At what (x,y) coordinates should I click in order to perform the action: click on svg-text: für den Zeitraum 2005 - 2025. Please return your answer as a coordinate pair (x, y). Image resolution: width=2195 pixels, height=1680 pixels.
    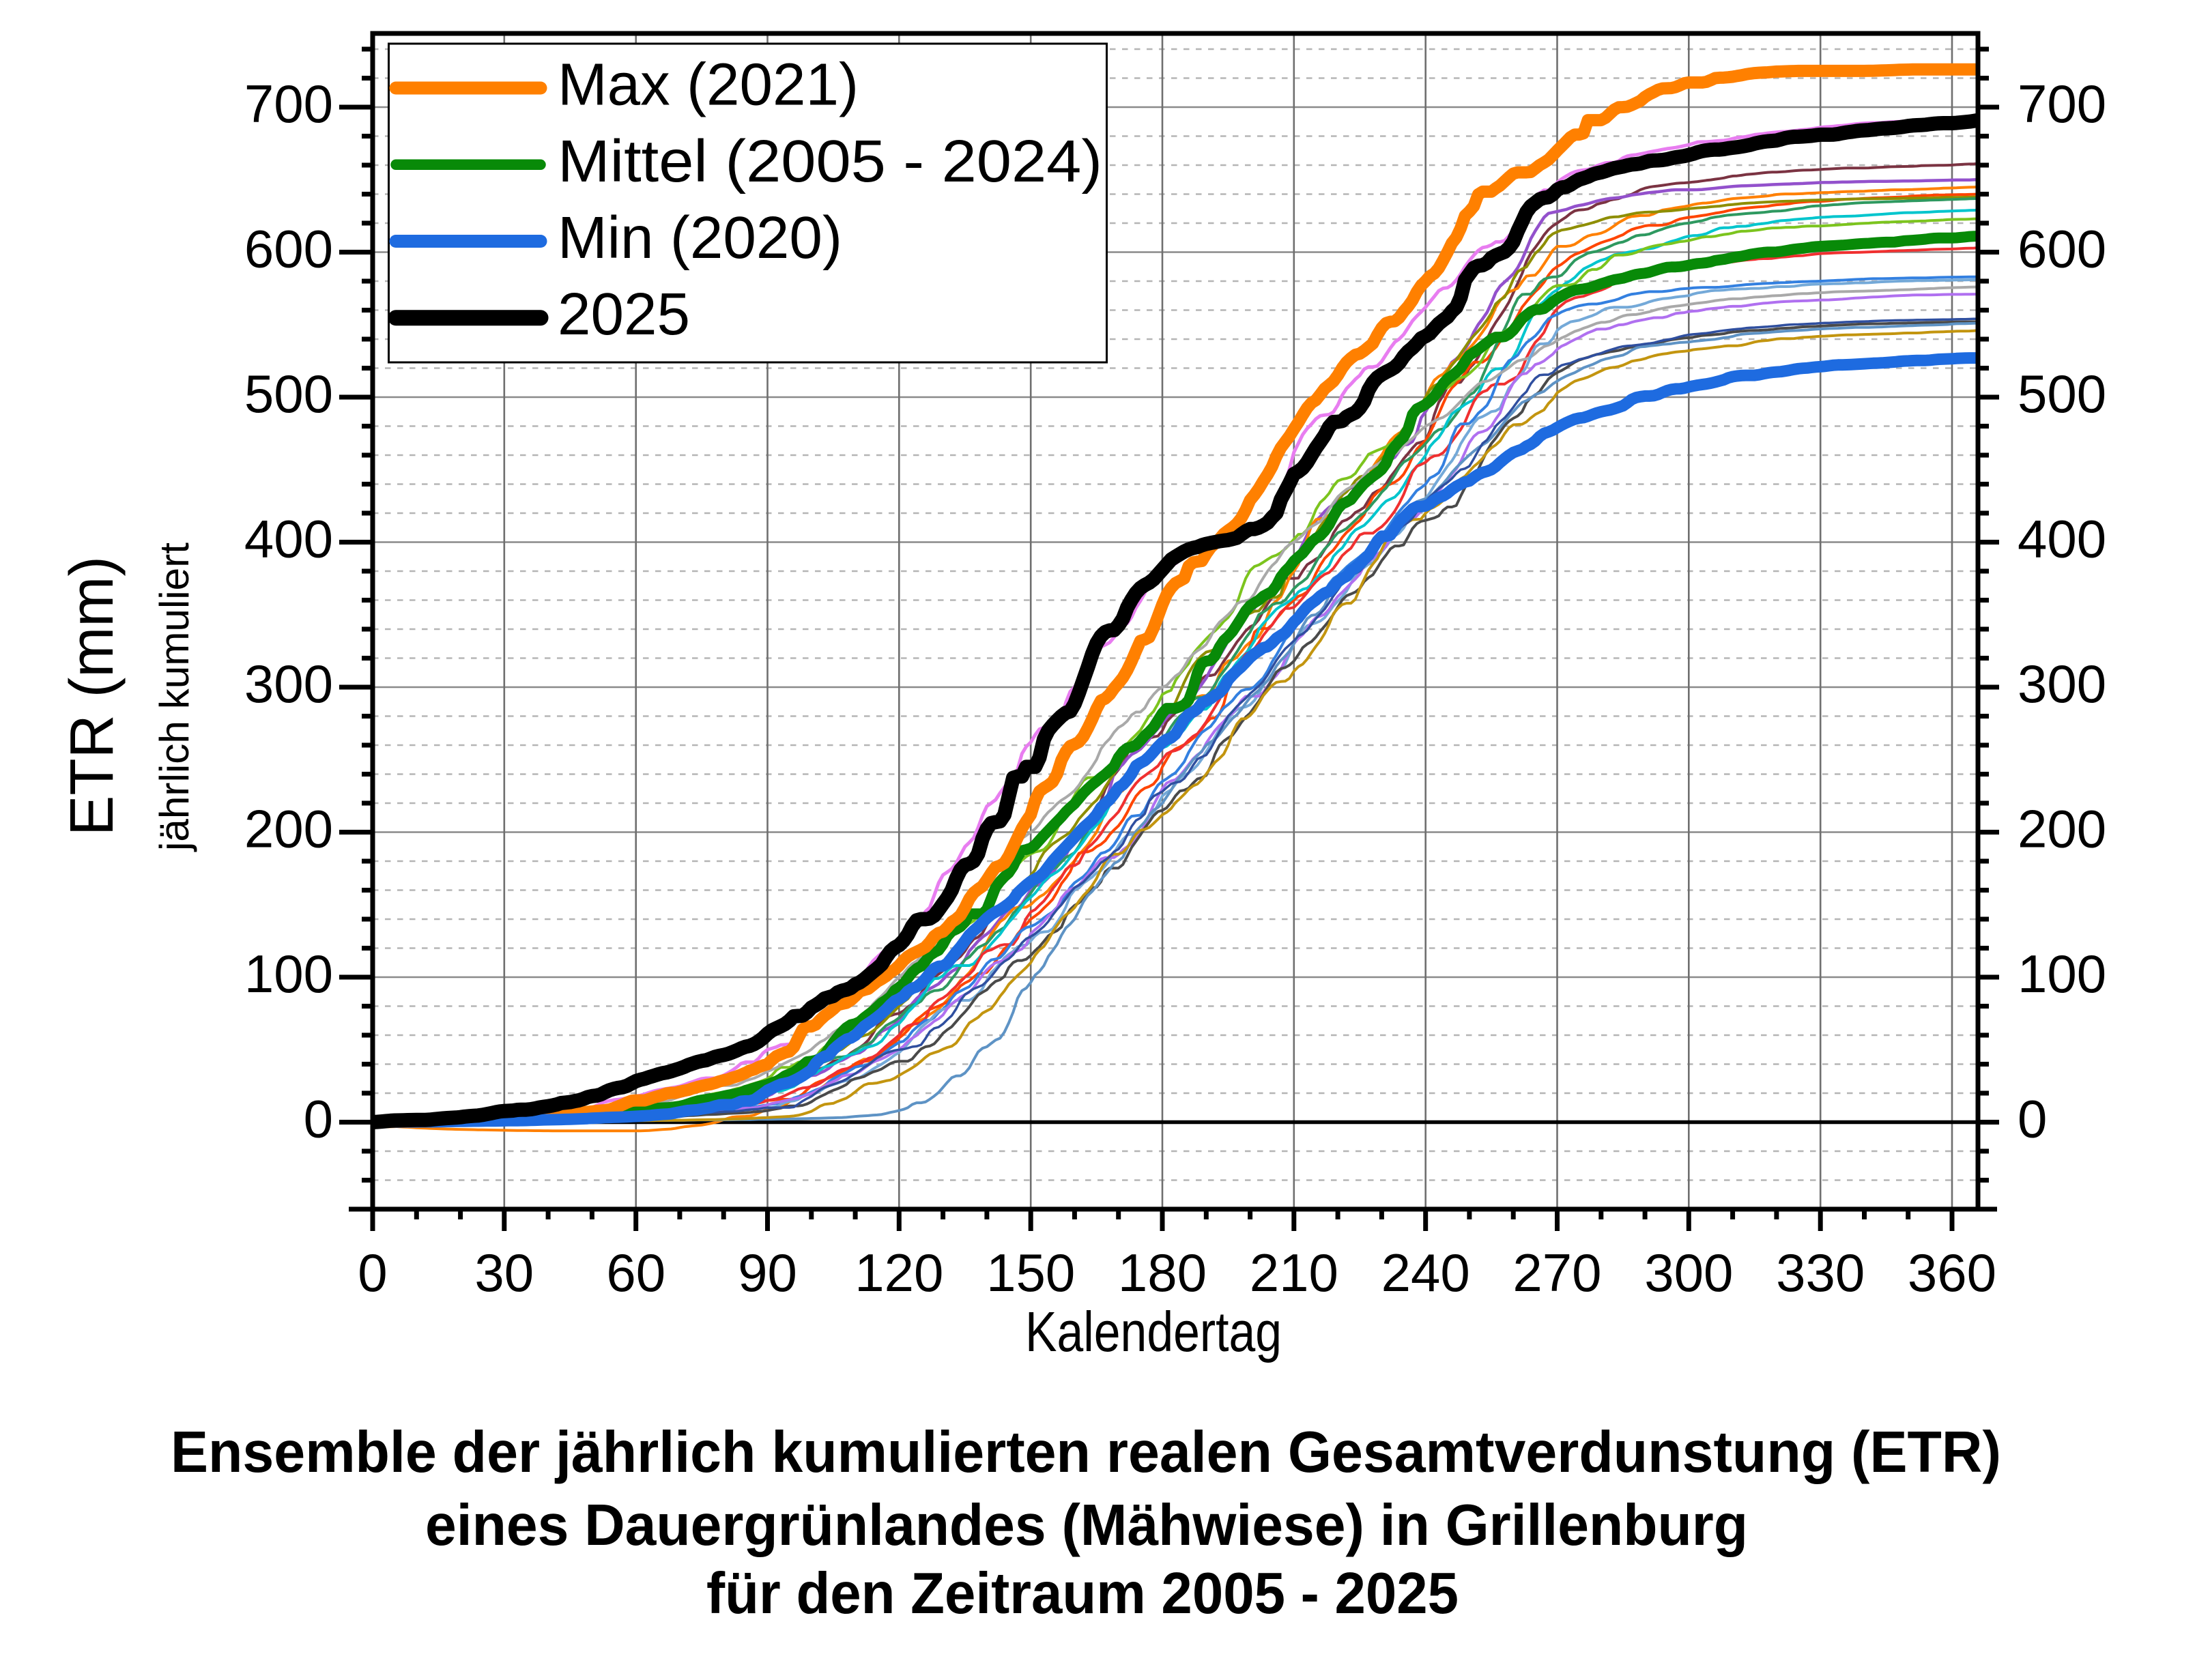
    Looking at the image, I should click on (1082, 1593).